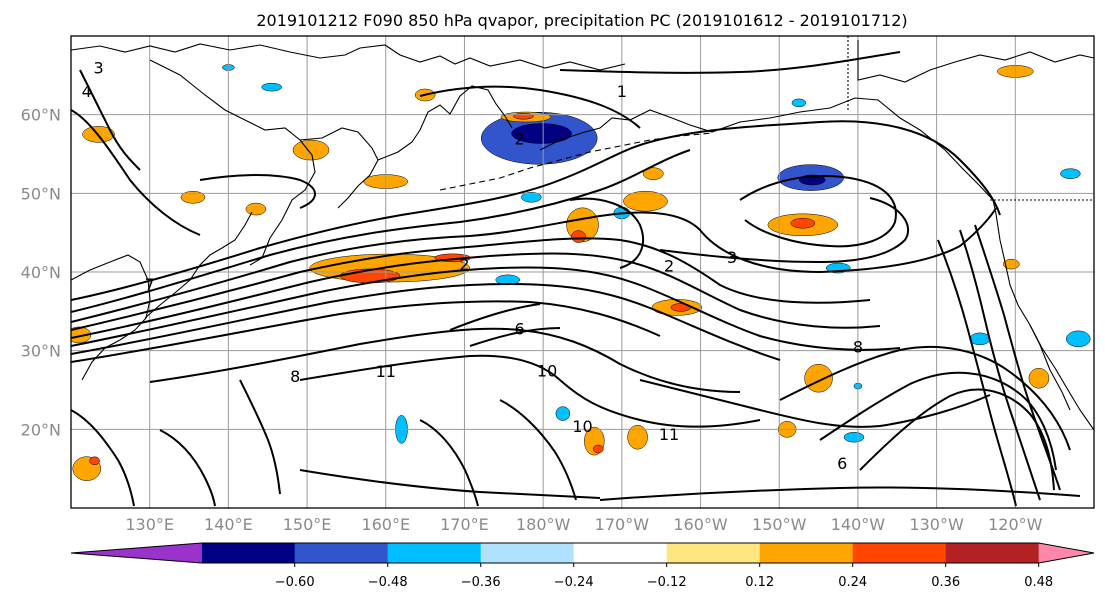 The image size is (1105, 601). What do you see at coordinates (295, 582) in the screenshot?
I see `colorbar-tick-label: −0.60` at bounding box center [295, 582].